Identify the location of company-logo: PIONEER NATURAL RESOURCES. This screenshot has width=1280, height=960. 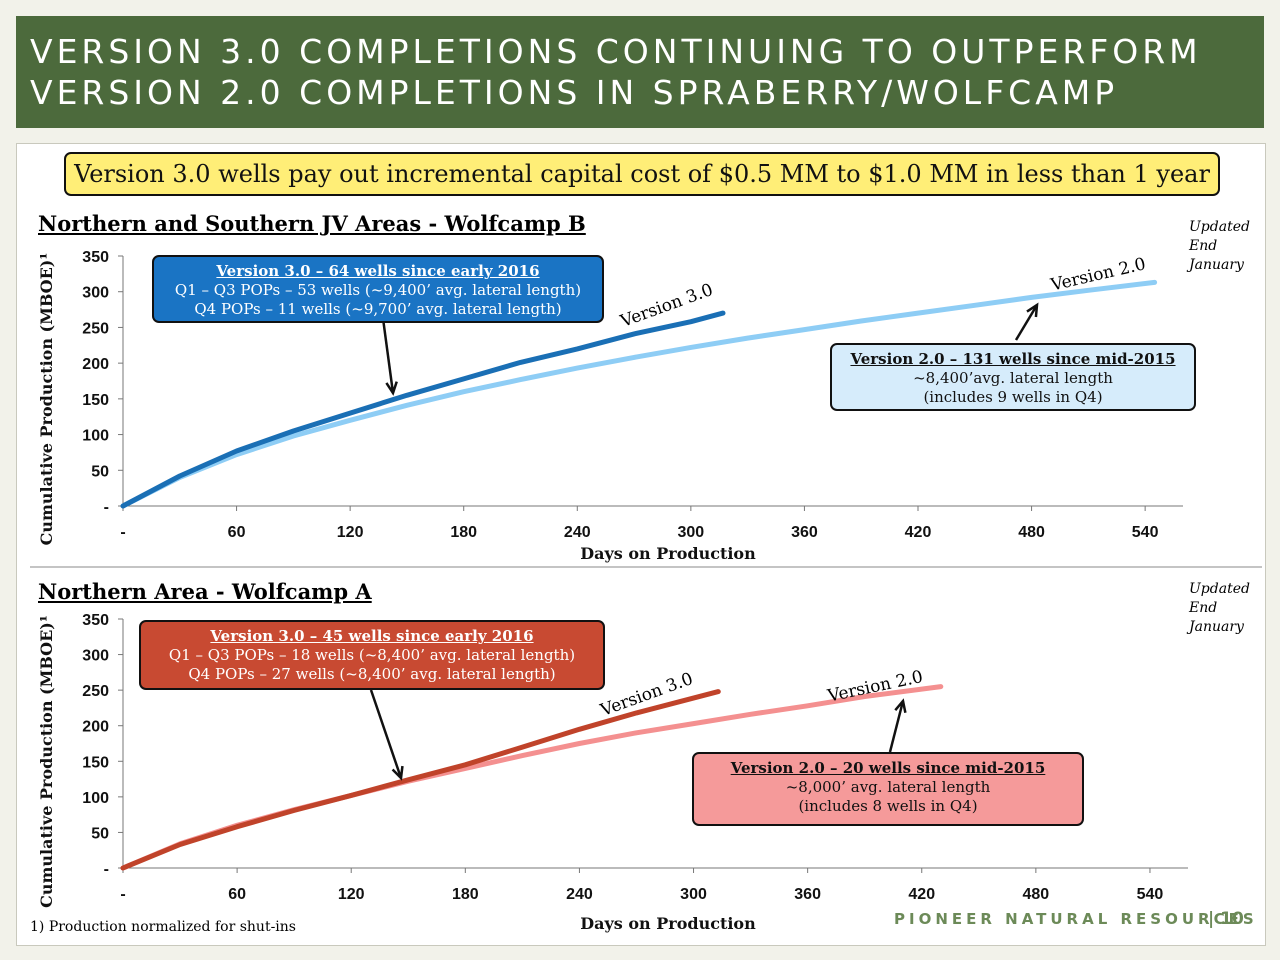
(1076, 919).